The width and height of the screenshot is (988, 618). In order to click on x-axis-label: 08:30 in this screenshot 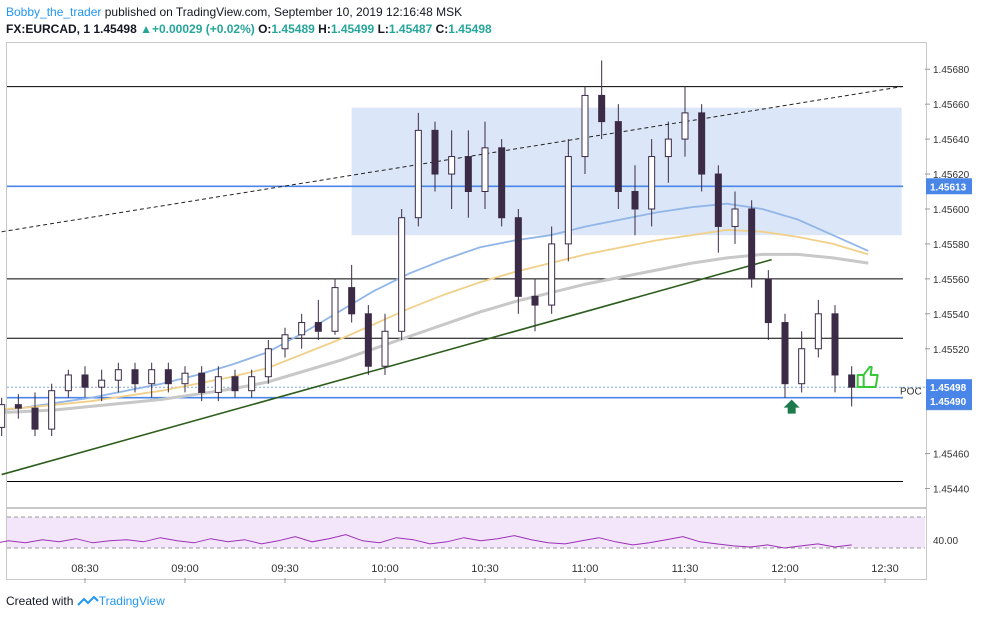, I will do `click(85, 569)`.